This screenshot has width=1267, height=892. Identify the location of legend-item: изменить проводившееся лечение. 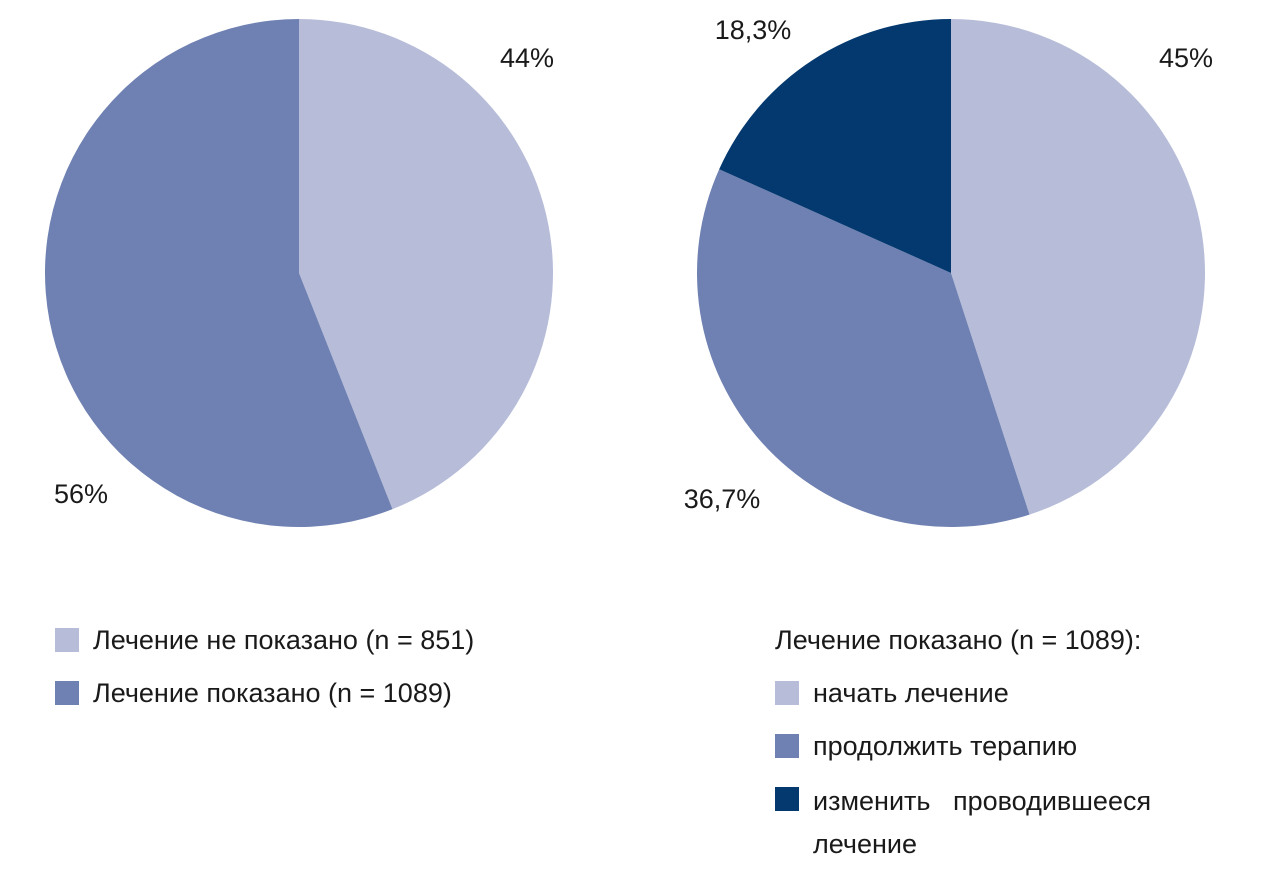
(994, 826).